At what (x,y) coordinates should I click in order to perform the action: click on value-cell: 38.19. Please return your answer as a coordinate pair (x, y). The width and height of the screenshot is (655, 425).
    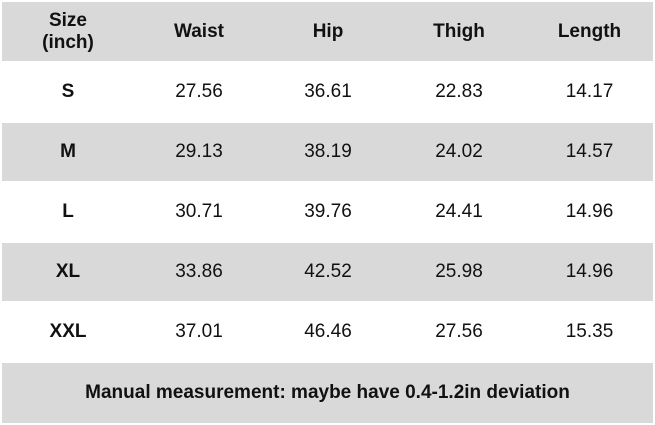
    Looking at the image, I should click on (328, 151).